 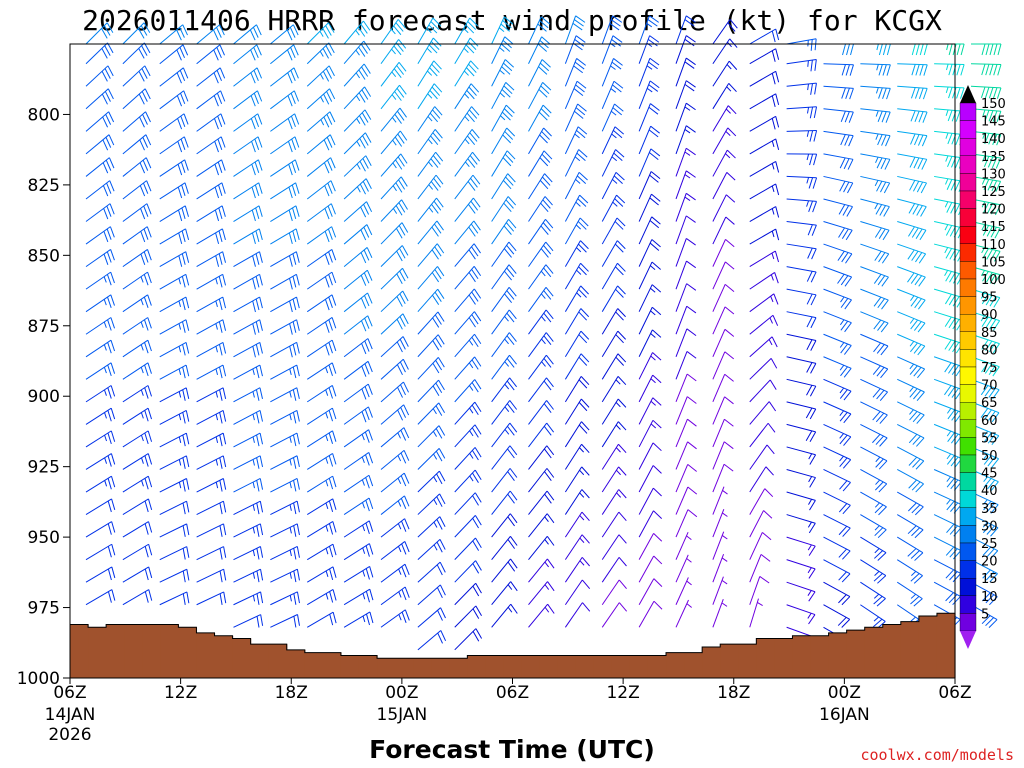 What do you see at coordinates (513, 645) in the screenshot?
I see `terrain-fill` at bounding box center [513, 645].